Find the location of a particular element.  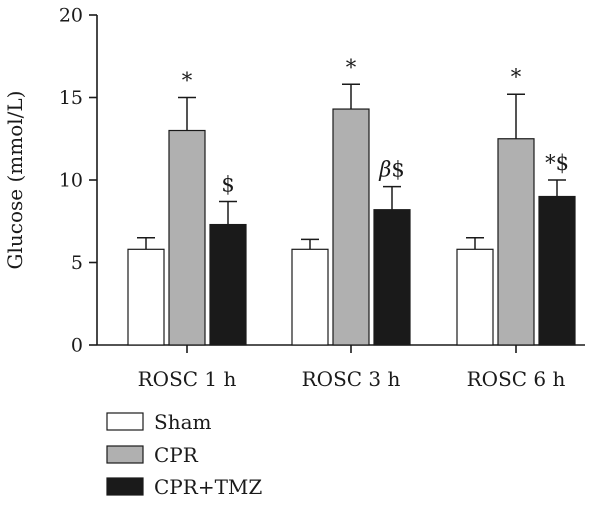

x-category-label: ROSC 3 h is located at coordinates (351, 379).